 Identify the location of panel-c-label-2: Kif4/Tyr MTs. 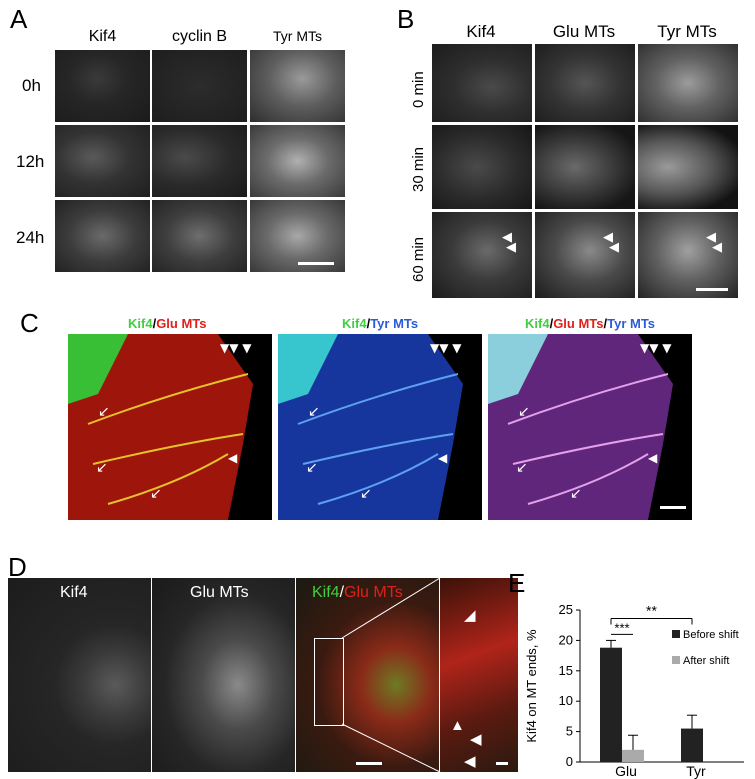
(380, 323).